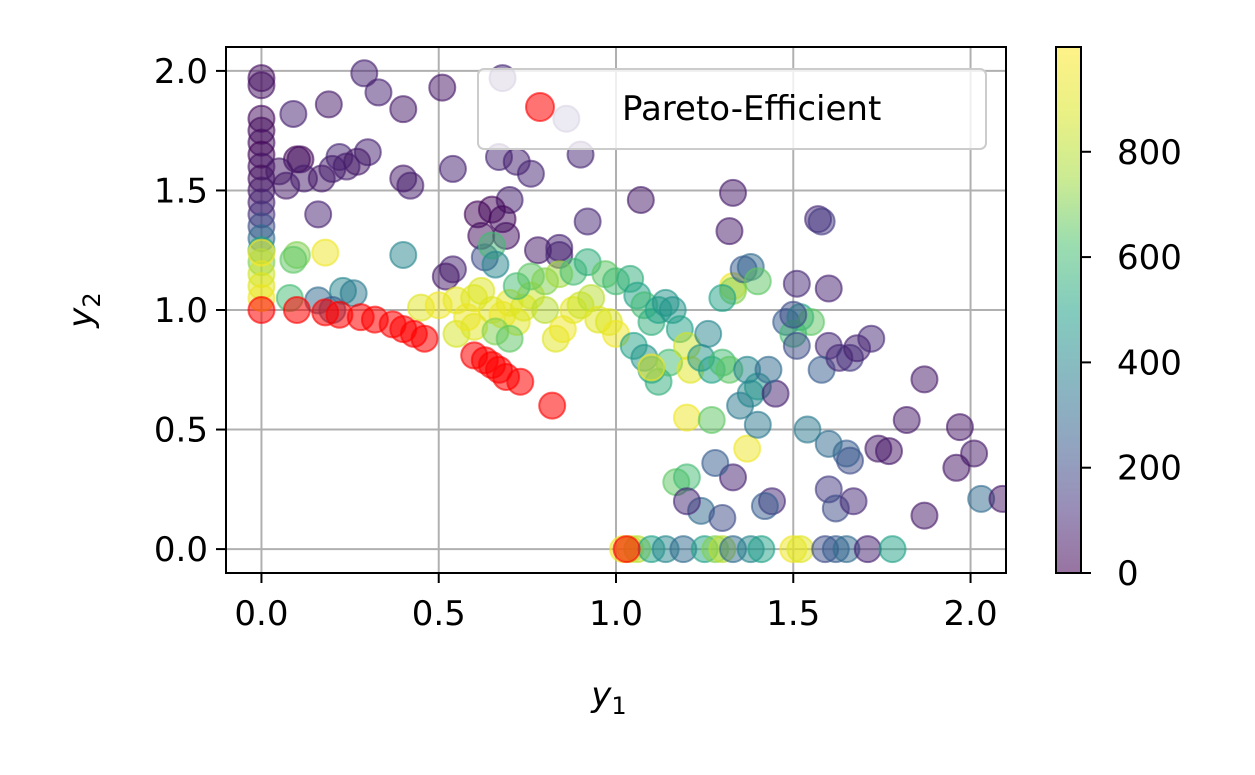  What do you see at coordinates (608, 697) in the screenshot?
I see `x-axis-label: y1` at bounding box center [608, 697].